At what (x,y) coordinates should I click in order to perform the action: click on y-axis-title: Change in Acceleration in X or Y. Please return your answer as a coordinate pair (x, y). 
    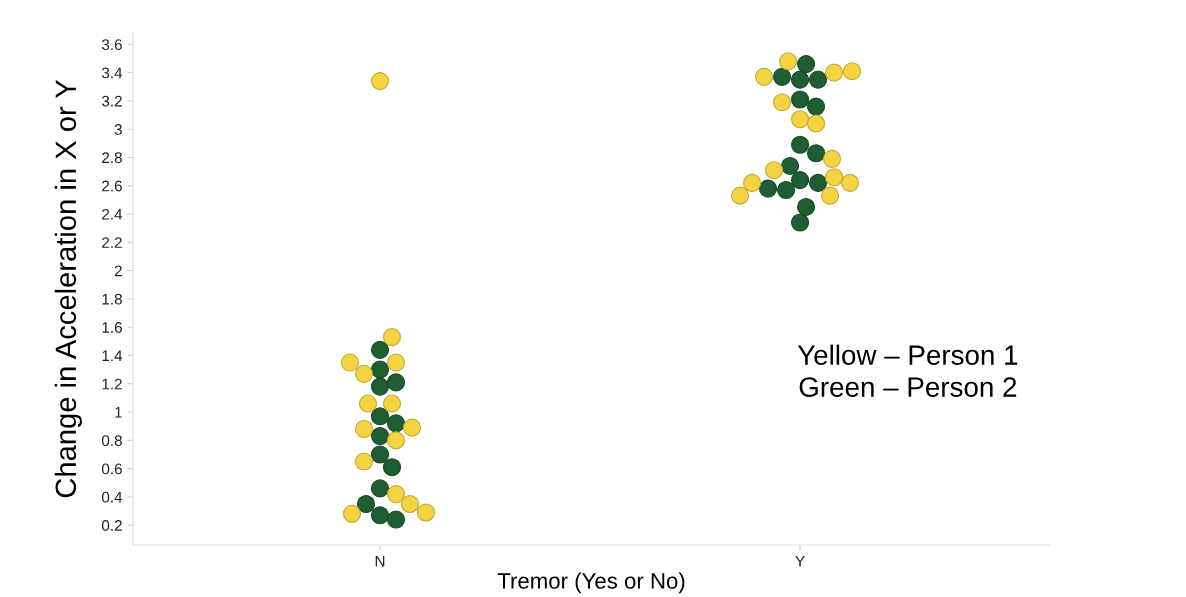
    Looking at the image, I should click on (68, 288).